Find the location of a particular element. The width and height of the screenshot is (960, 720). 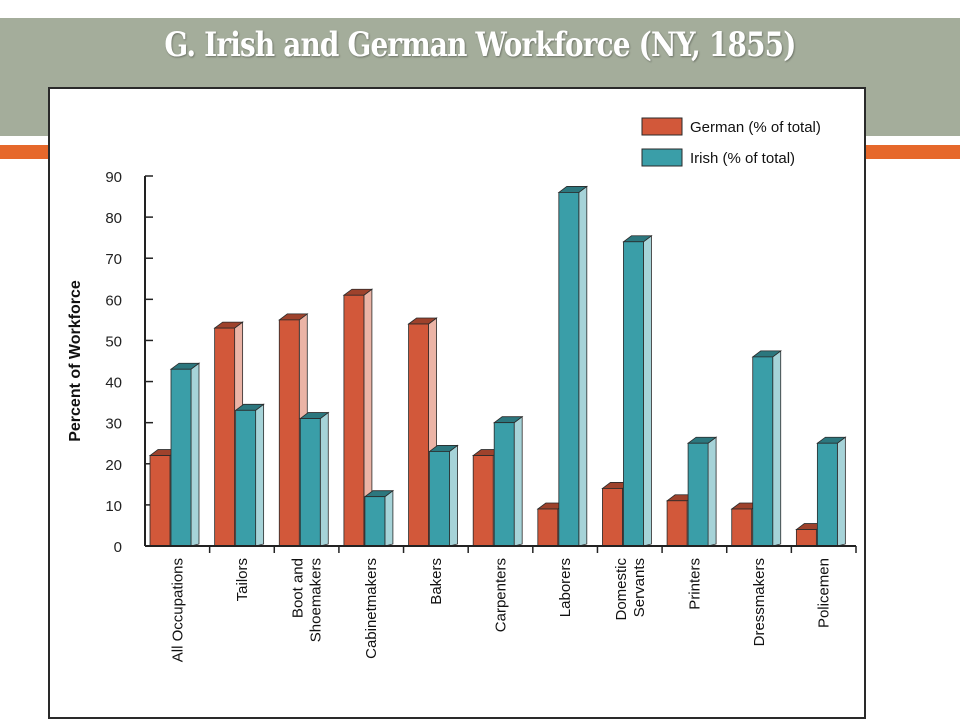

x-tick-label-line: Domestic is located at coordinates (621, 589).